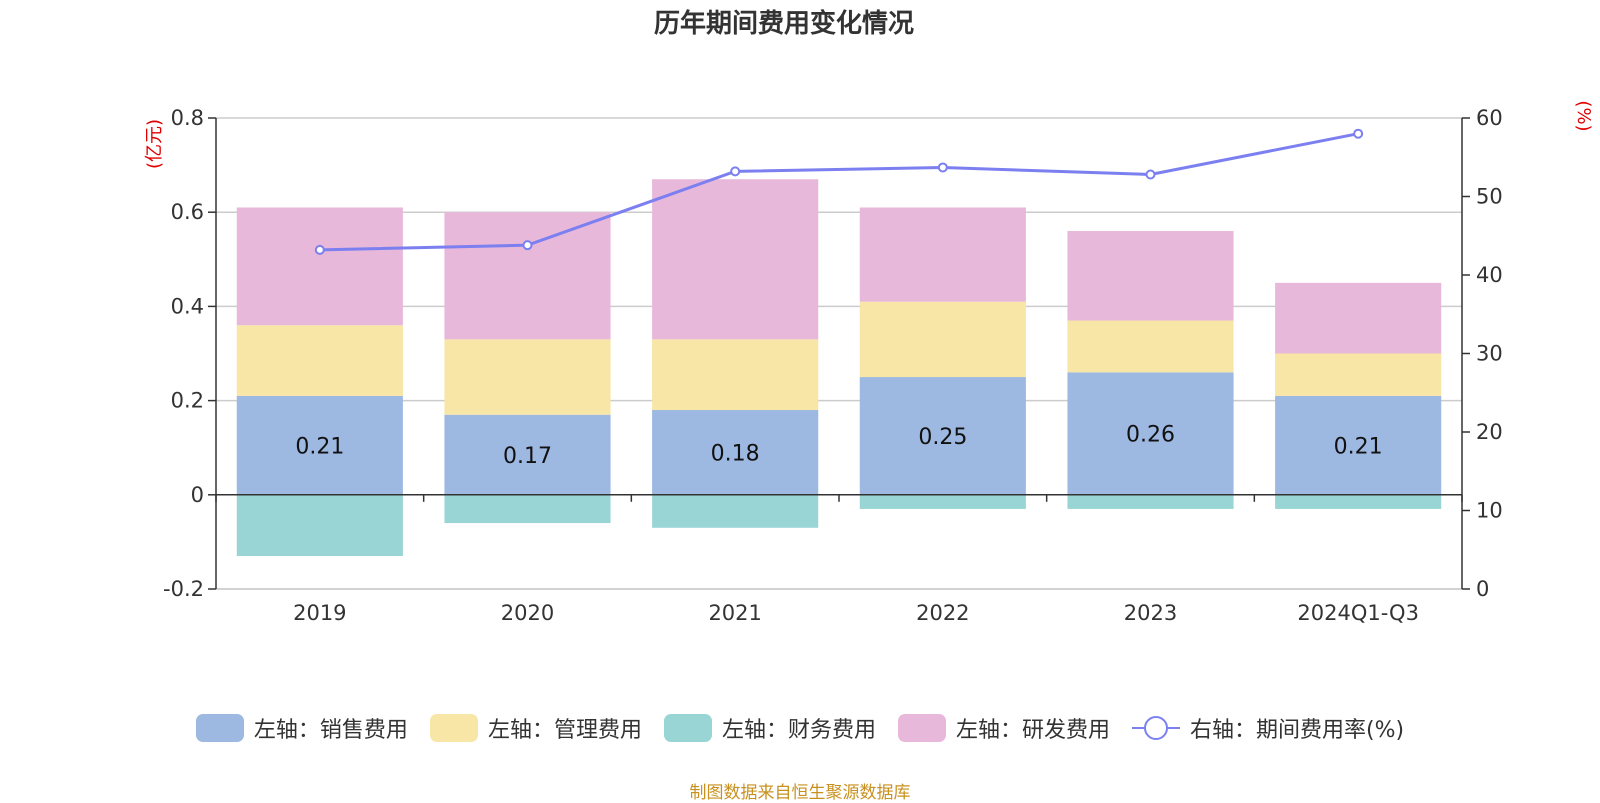 The height and width of the screenshot is (803, 1600). What do you see at coordinates (154, 144) in the screenshot?
I see `left-axis-unit: (亿元)` at bounding box center [154, 144].